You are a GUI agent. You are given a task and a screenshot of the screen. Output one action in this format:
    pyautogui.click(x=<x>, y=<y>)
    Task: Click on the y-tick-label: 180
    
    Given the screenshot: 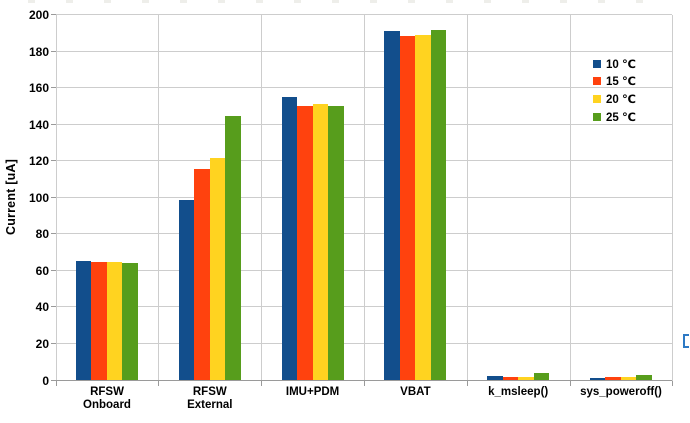 What is the action you would take?
    pyautogui.click(x=38, y=51)
    